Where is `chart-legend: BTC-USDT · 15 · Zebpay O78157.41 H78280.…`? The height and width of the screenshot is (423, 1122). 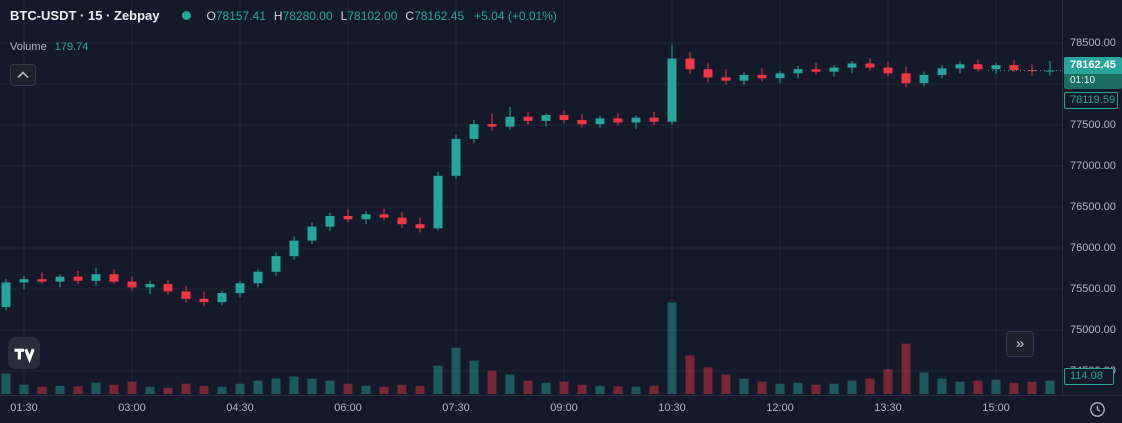
chart-legend: BTC-USDT · 15 · Zebpay O78157.41 H78280.… is located at coordinates (283, 30).